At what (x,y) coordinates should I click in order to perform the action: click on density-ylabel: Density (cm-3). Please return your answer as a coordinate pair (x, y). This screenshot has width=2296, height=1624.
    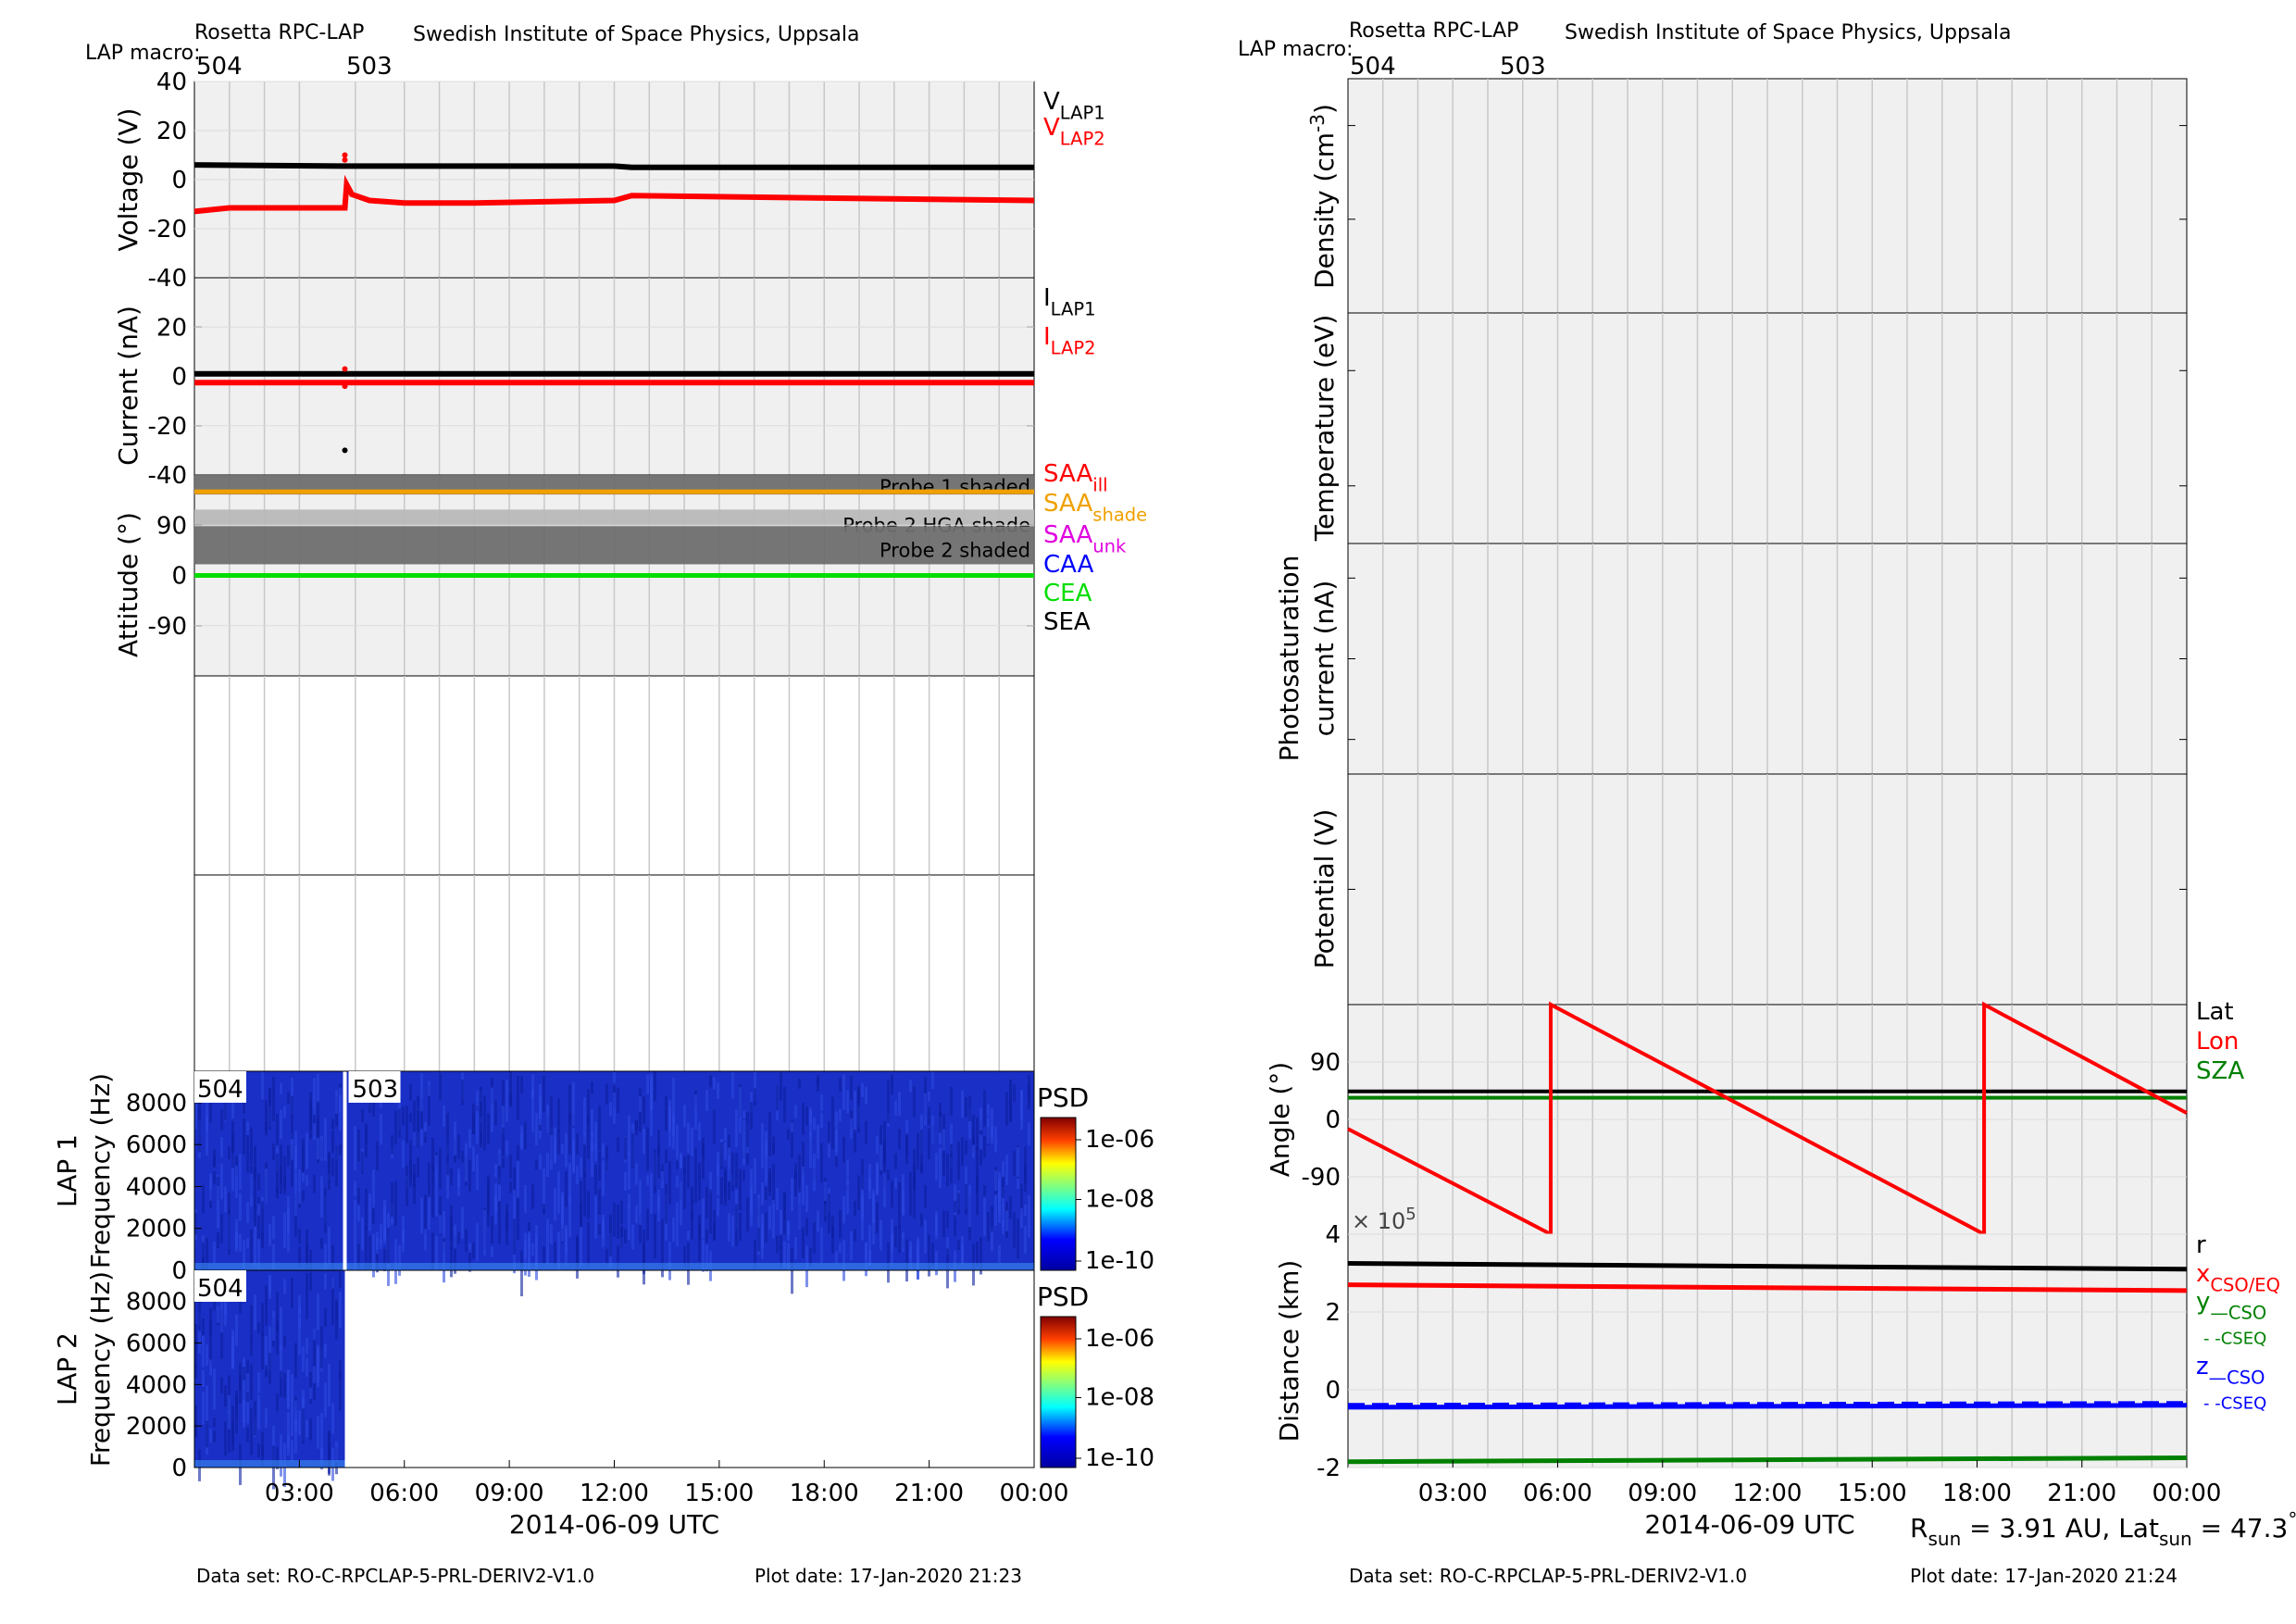
    Looking at the image, I should click on (1323, 196).